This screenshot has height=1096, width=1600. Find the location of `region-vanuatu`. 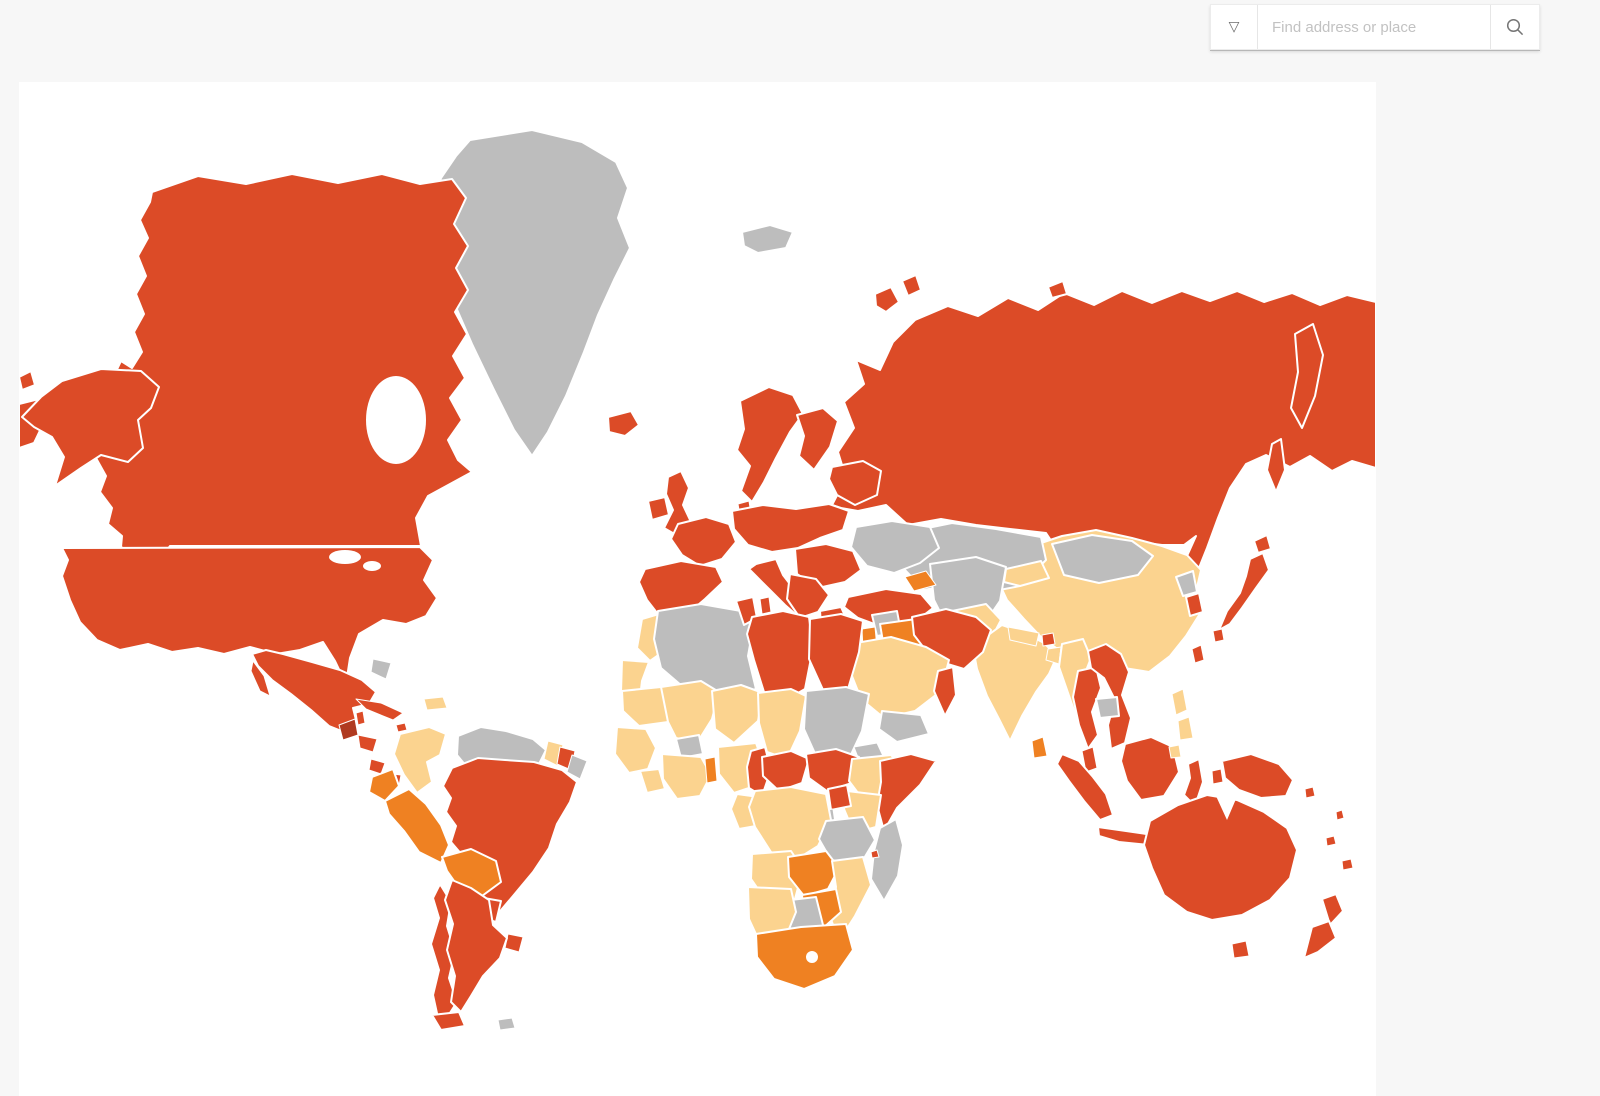

region-vanuatu is located at coordinates (1340, 815).